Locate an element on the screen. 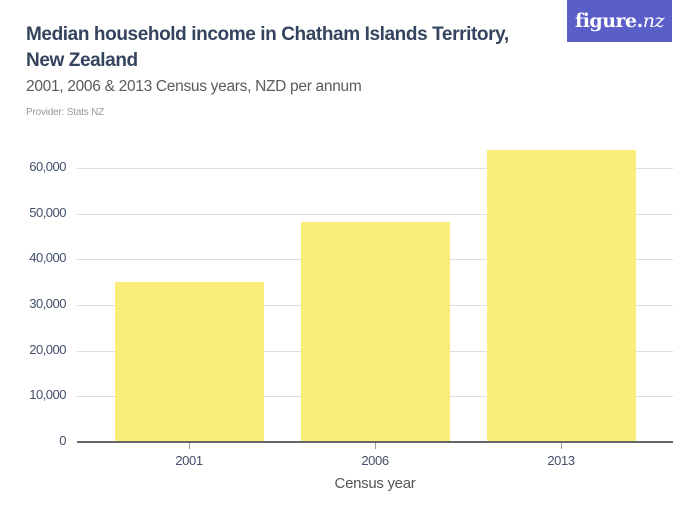 The height and width of the screenshot is (525, 700). y-tick-label: 40,000 is located at coordinates (47, 257).